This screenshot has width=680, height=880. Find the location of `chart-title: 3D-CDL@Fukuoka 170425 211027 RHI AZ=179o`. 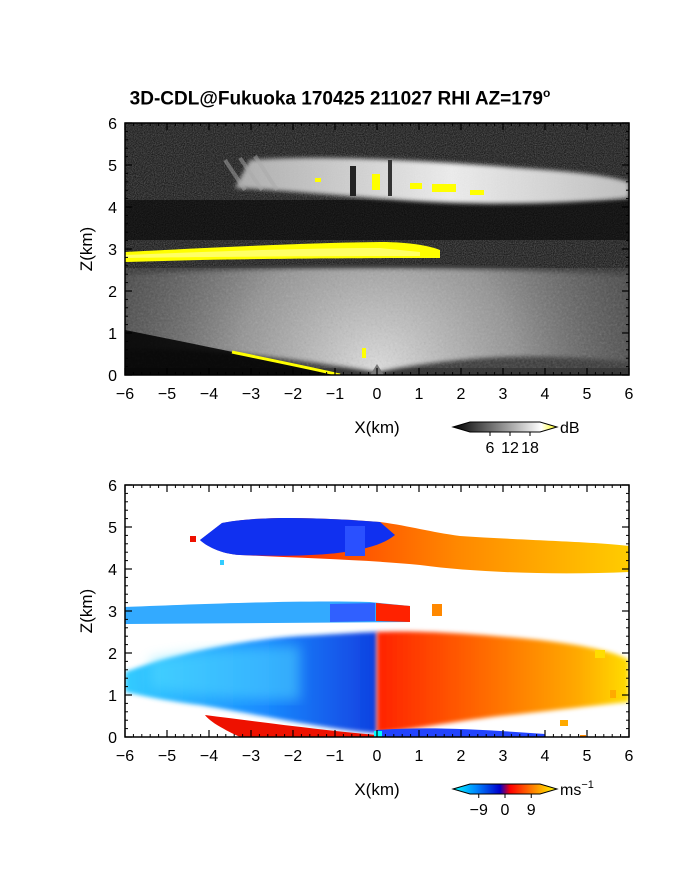

chart-title: 3D-CDL@Fukuoka 170425 211027 RHI AZ=179o is located at coordinates (340, 98).